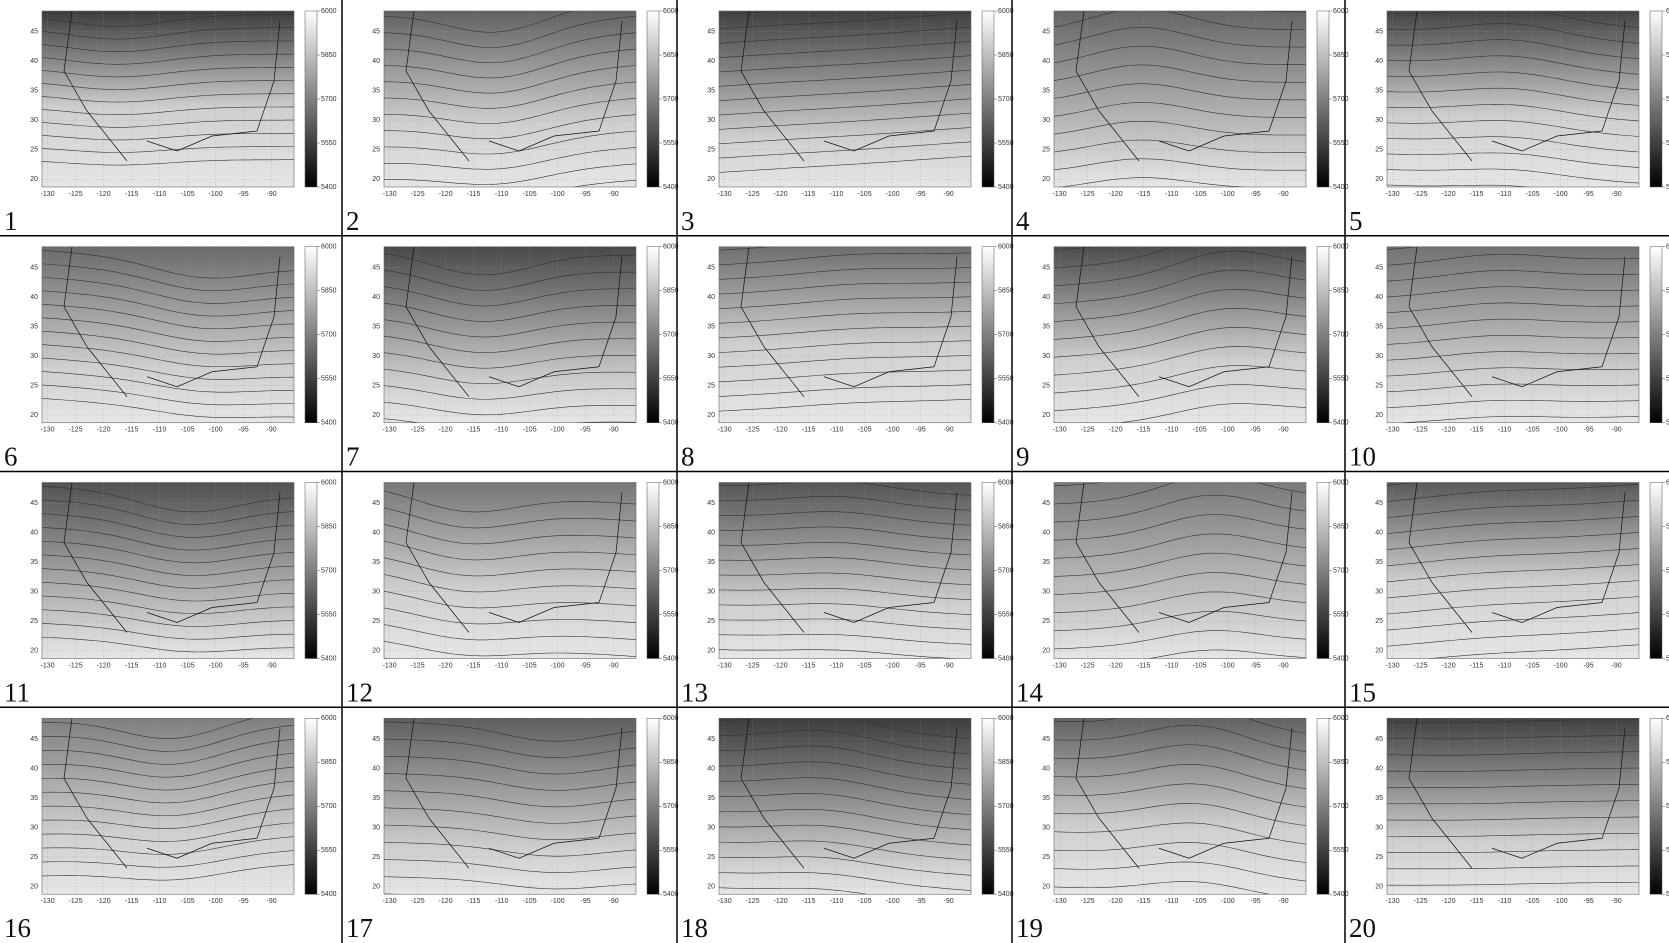 Image resolution: width=1669 pixels, height=943 pixels. What do you see at coordinates (1617, 430) in the screenshot?
I see `x-tick-label: -90` at bounding box center [1617, 430].